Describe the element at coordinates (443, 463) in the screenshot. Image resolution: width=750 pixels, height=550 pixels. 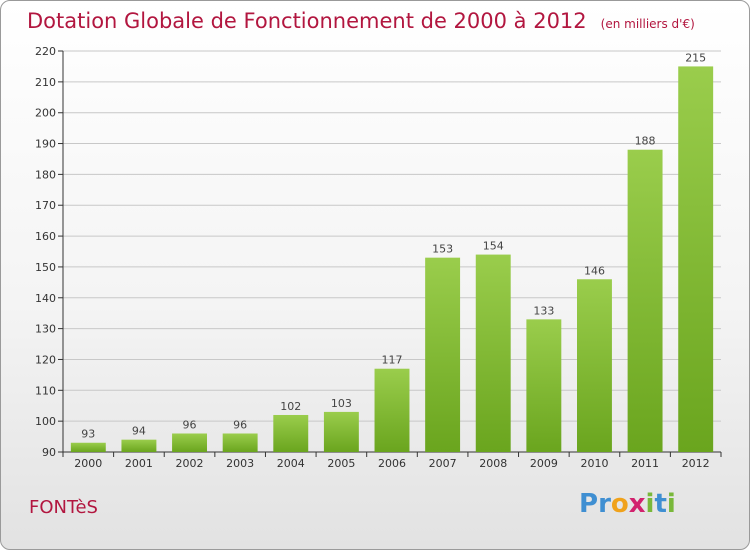
I see `x-tick-label: 2007` at that location.